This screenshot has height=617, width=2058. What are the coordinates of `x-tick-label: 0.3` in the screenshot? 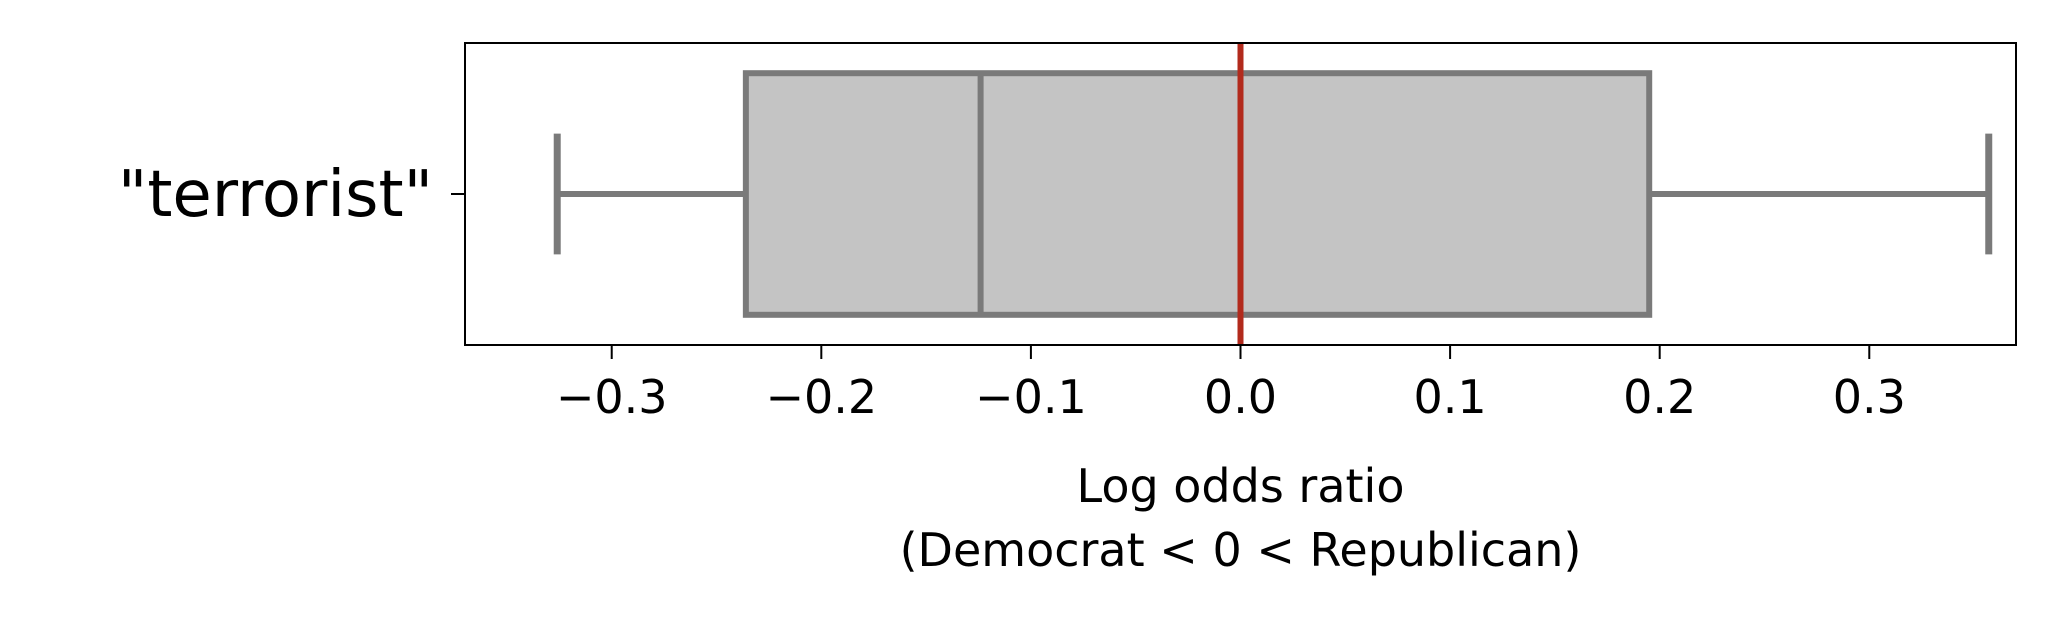 It's located at (1869, 397).